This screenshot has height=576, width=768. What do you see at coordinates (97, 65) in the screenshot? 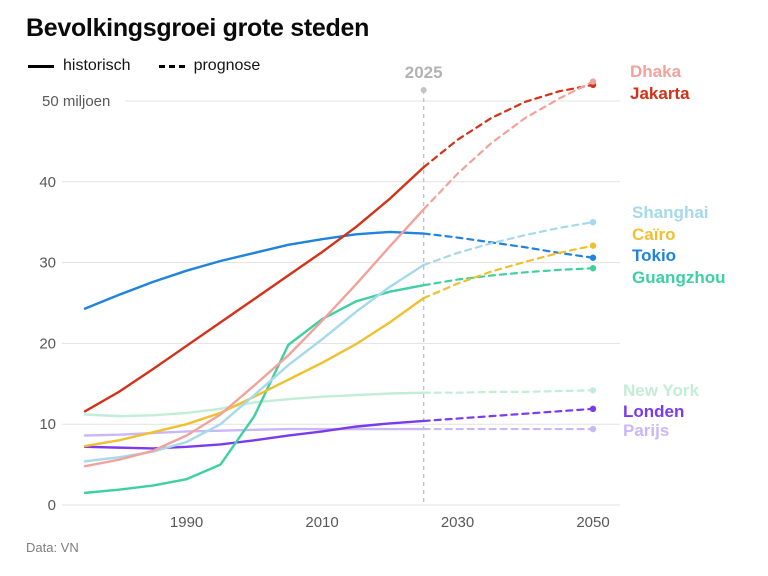
I see `legend-label-historical: historisch` at bounding box center [97, 65].